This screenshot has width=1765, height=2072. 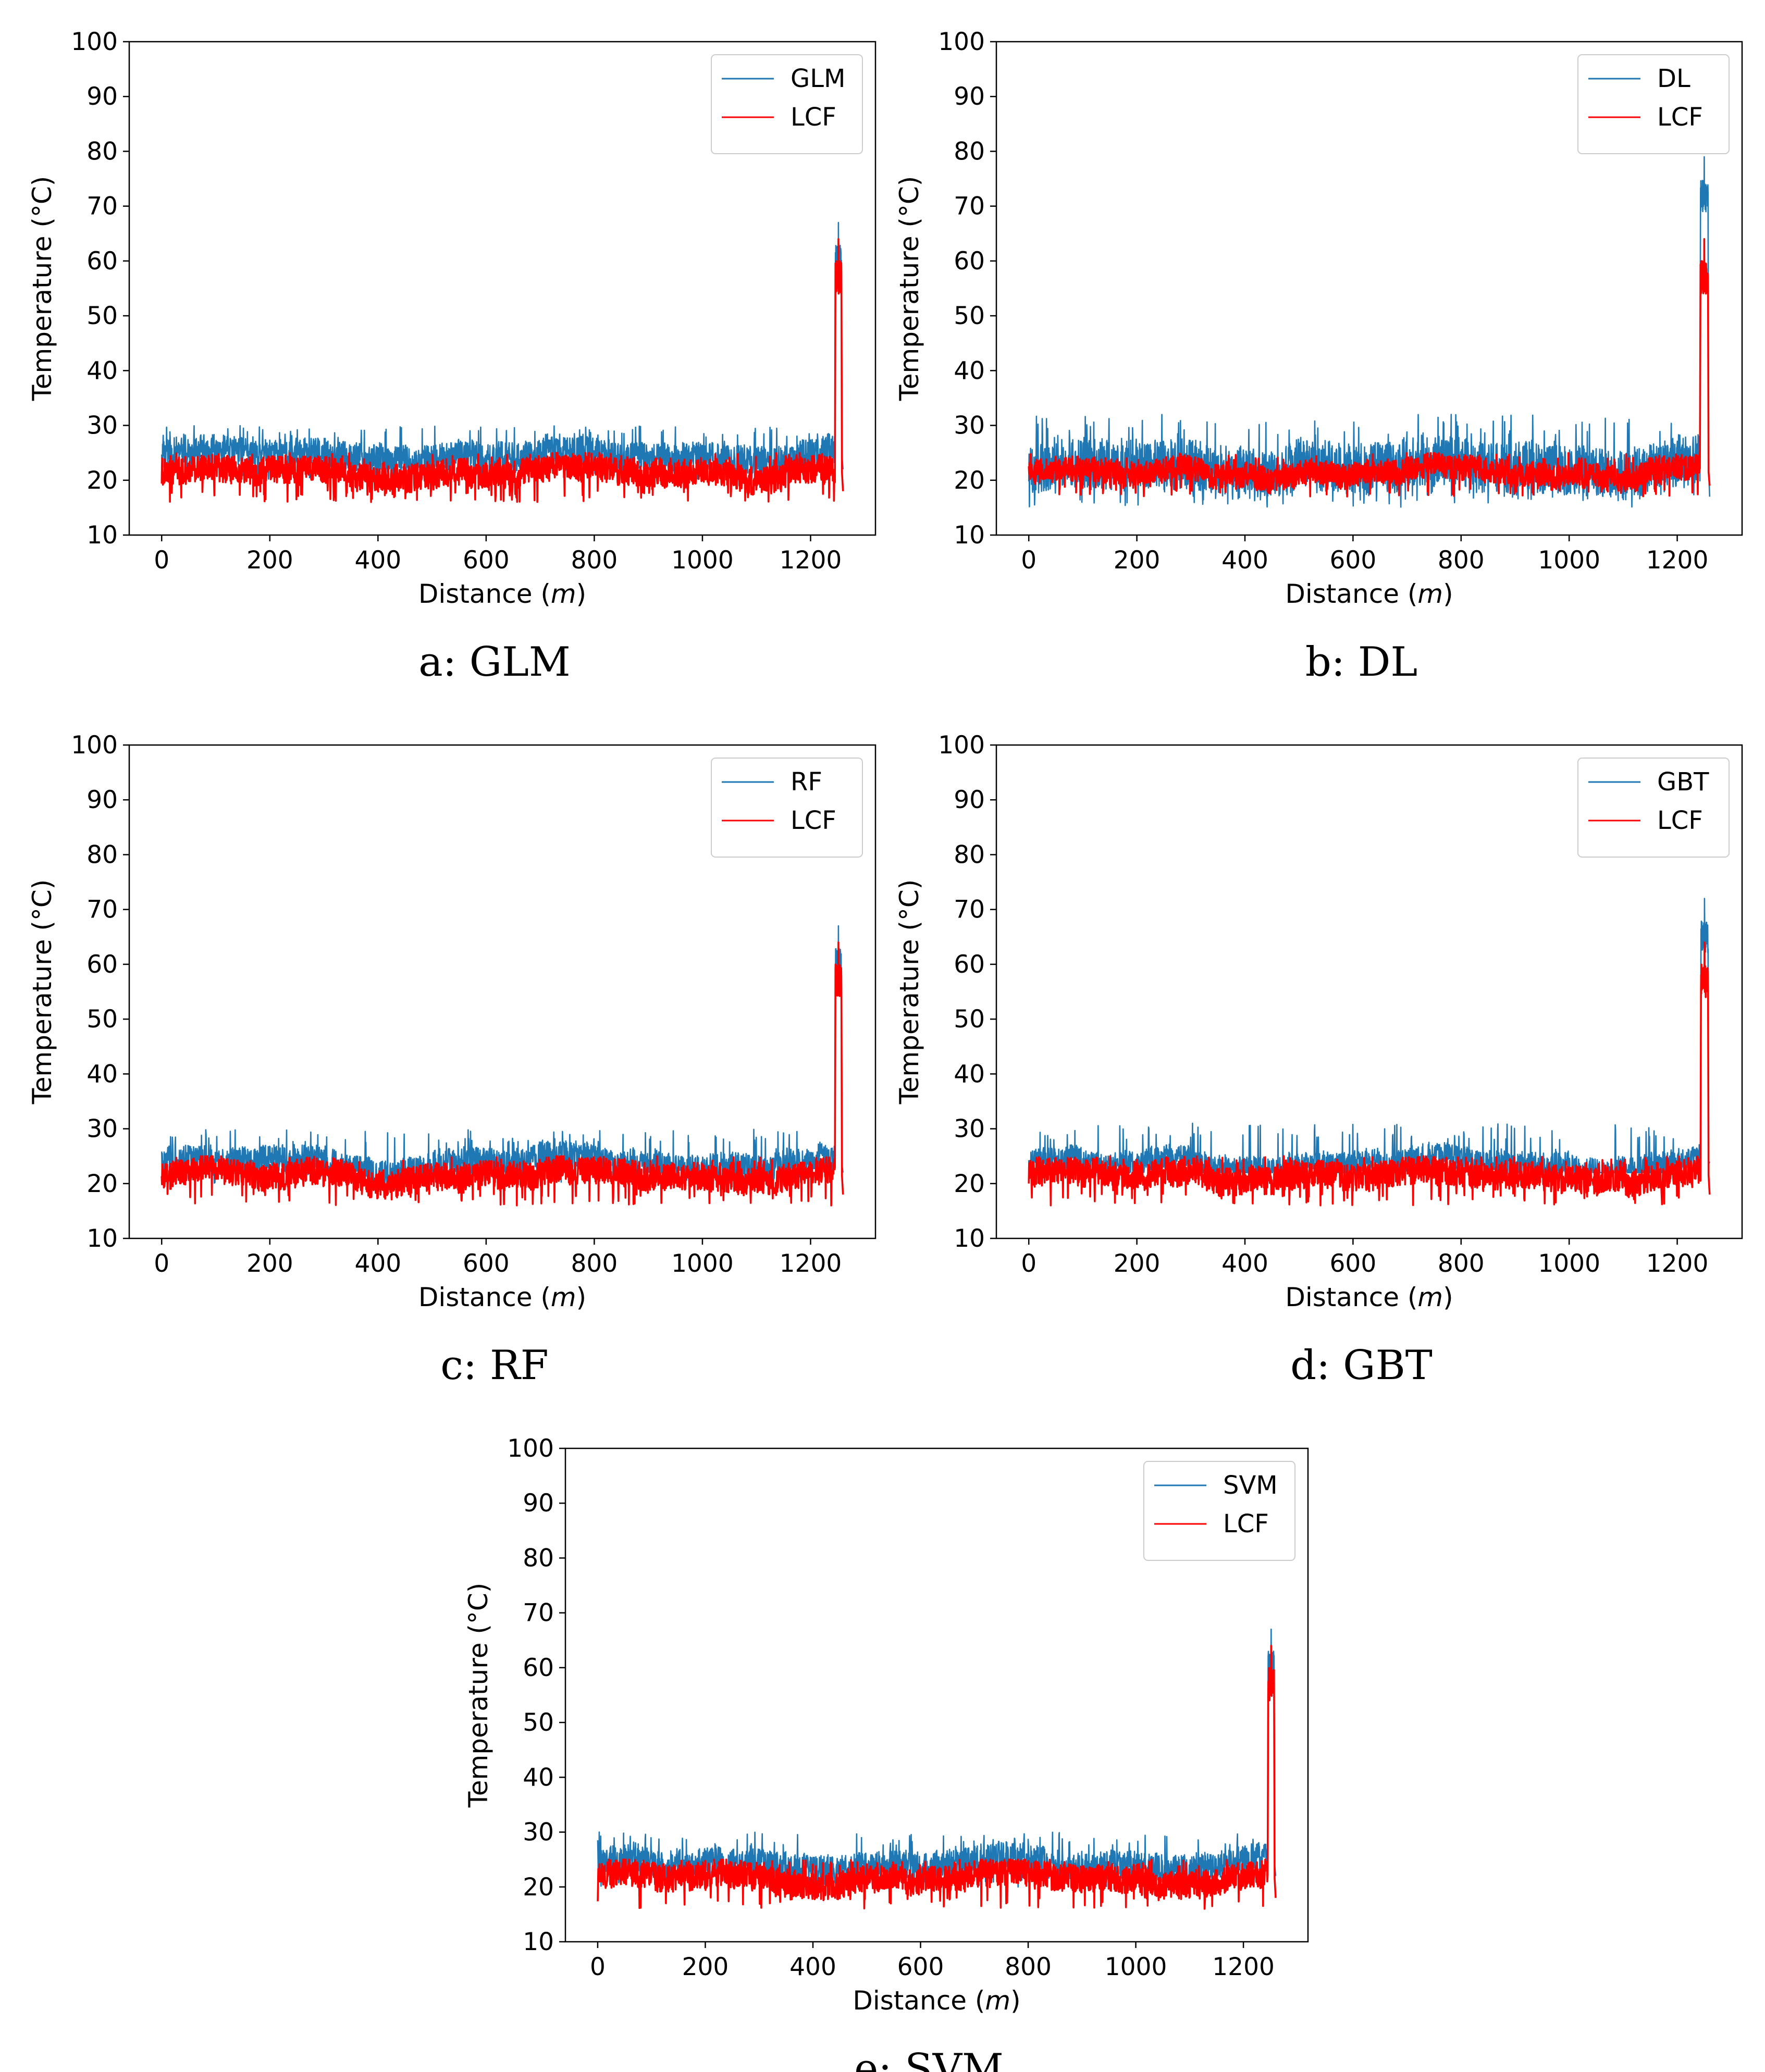 What do you see at coordinates (929, 2059) in the screenshot?
I see `subfigure-caption: e: SVM` at bounding box center [929, 2059].